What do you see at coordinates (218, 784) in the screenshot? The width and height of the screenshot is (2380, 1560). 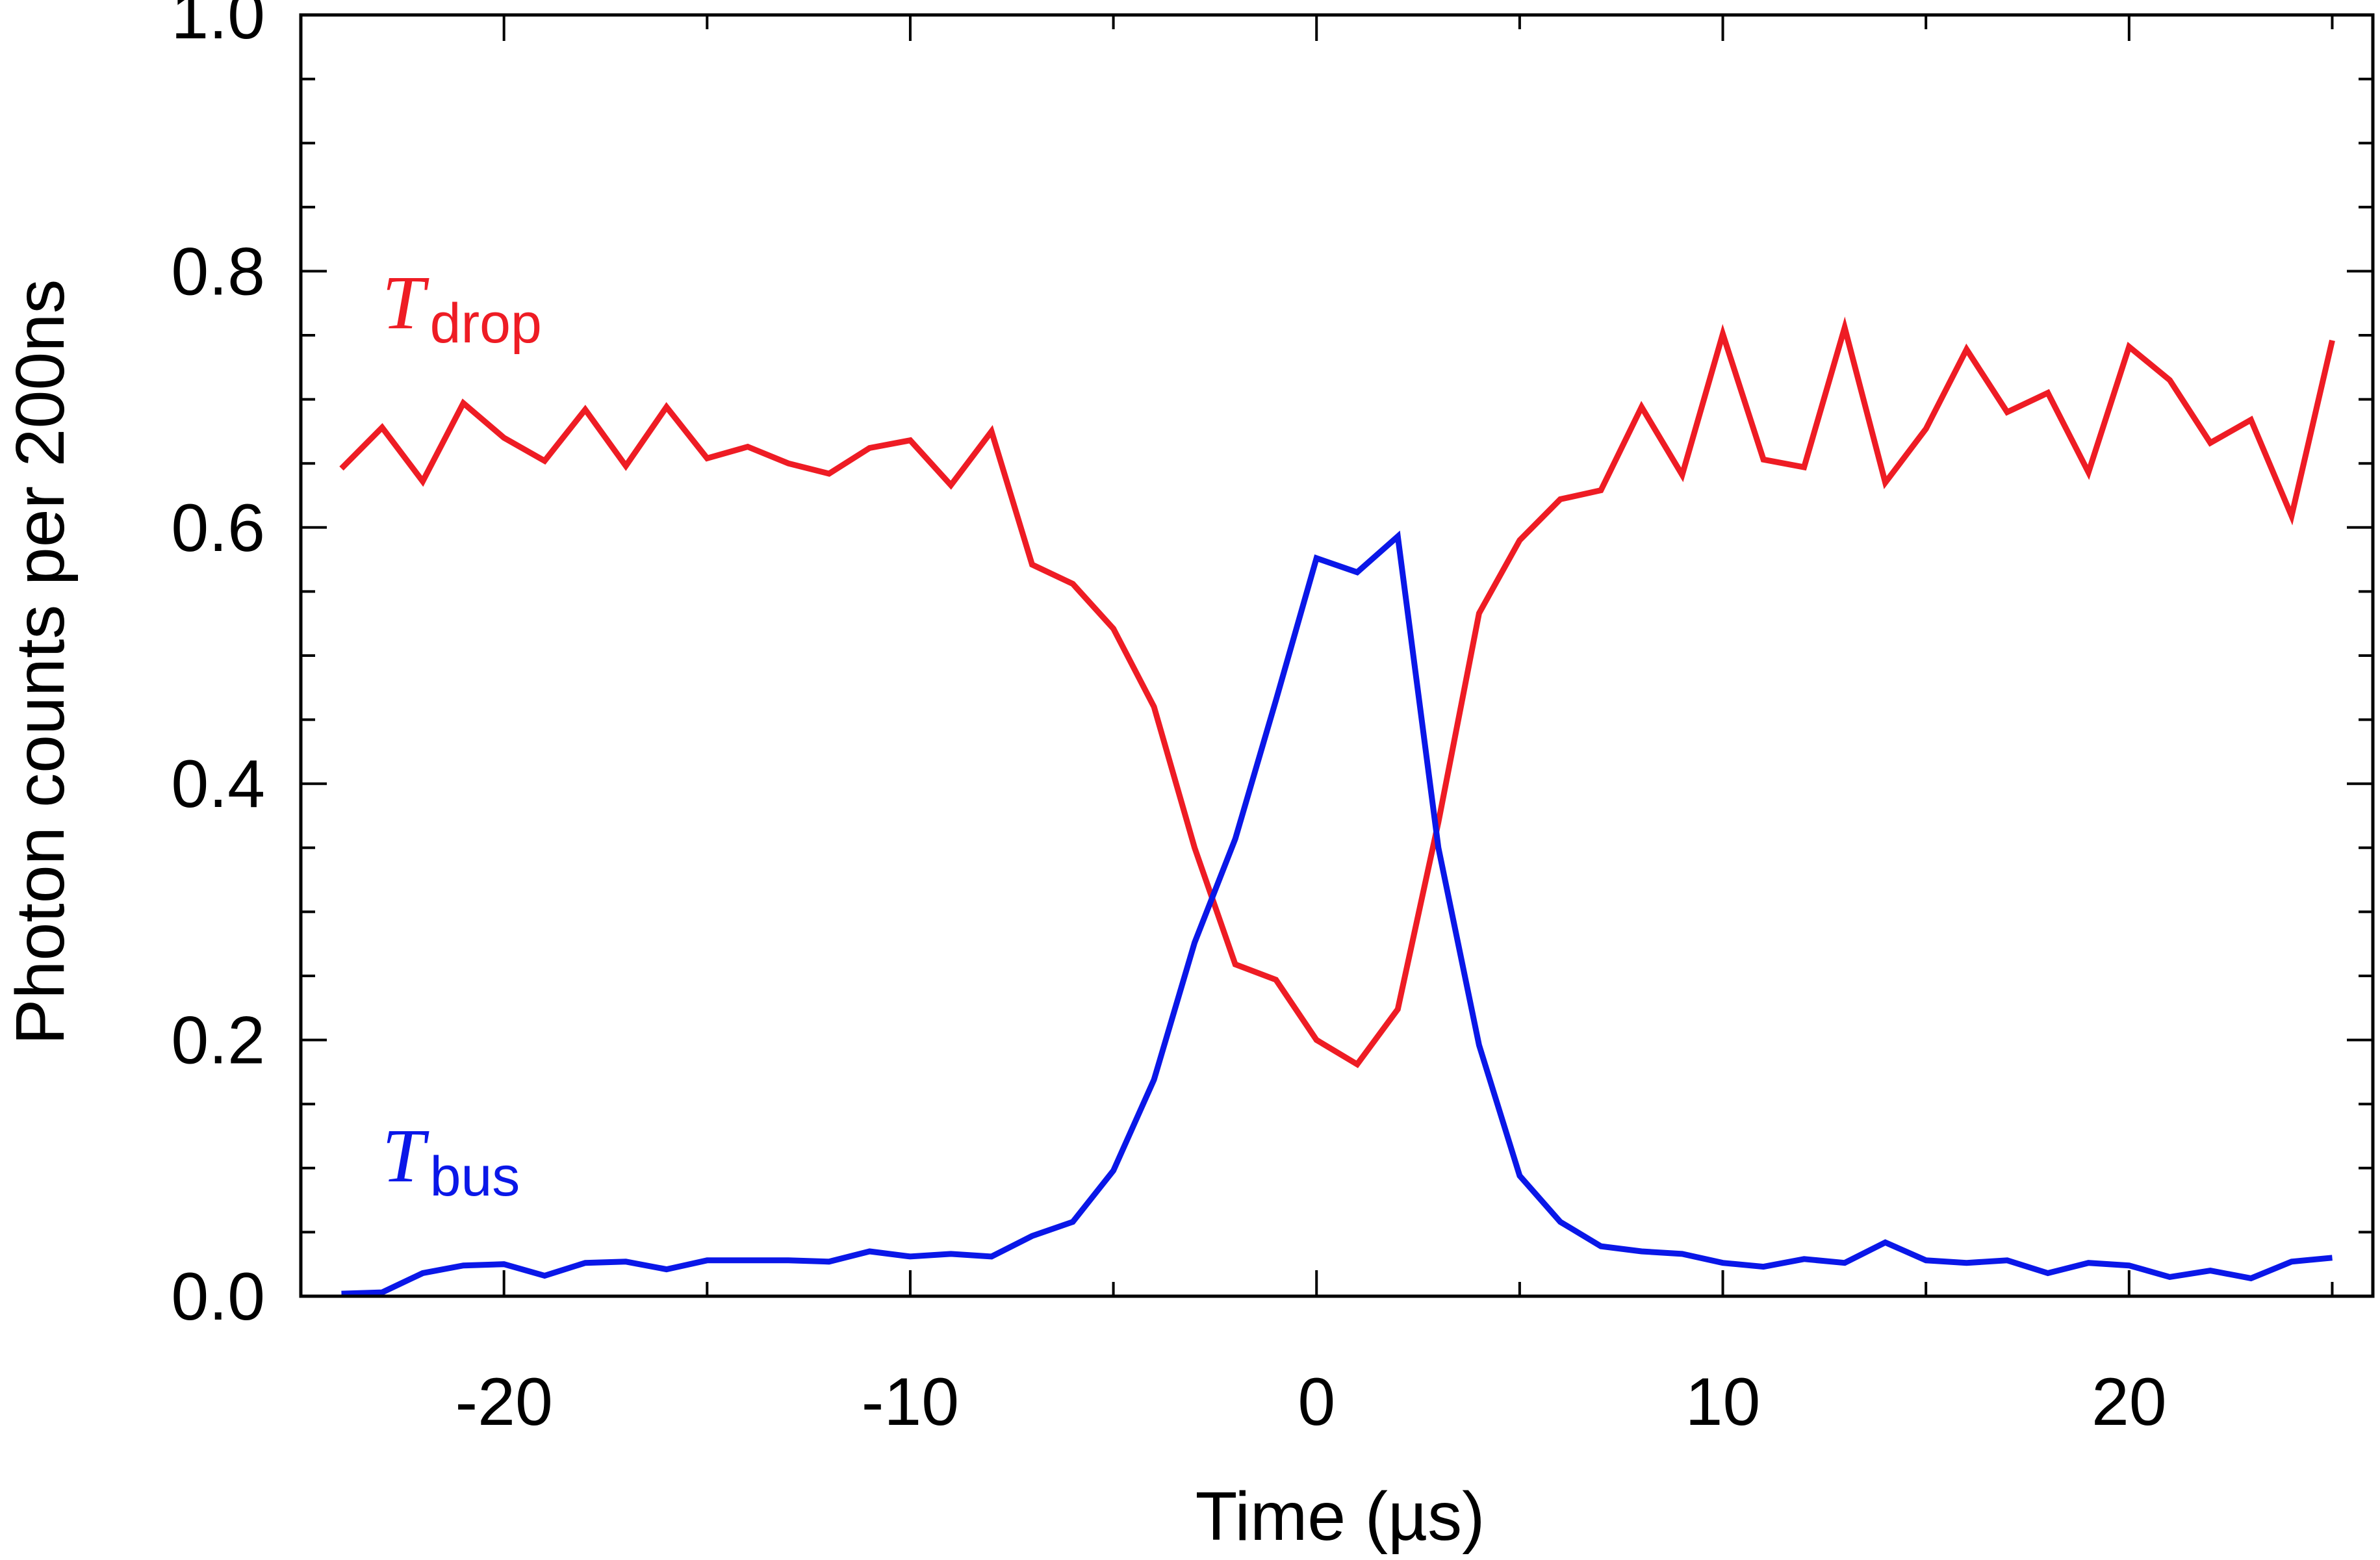 I see `y-tick-label: 0.4` at bounding box center [218, 784].